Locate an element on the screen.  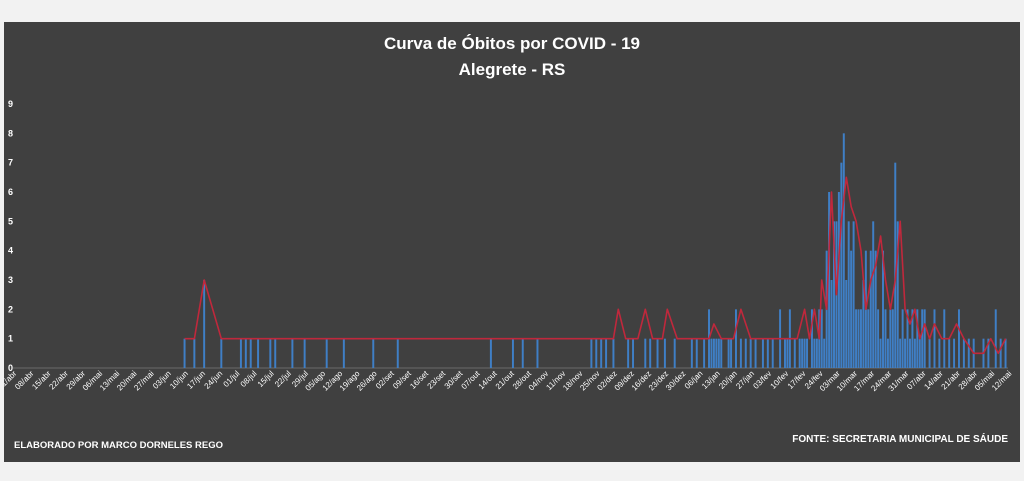
x-tick-label: 17/fev is located at coordinates (797, 380).